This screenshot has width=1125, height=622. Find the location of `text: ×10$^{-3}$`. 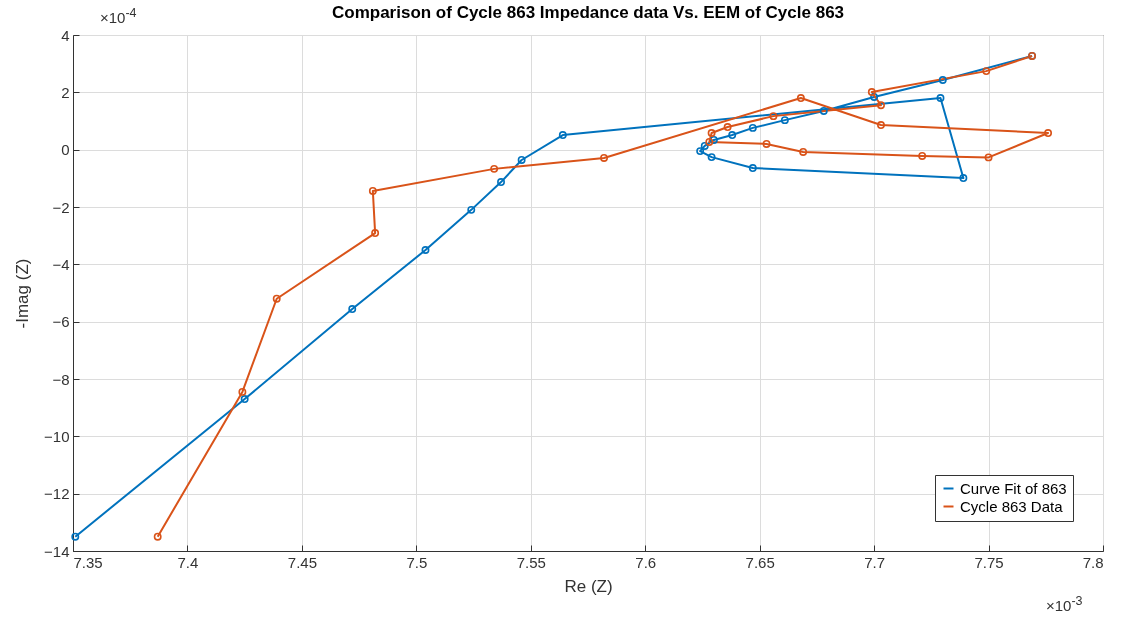

text: ×10$^{-3}$ is located at coordinates (1064, 604).